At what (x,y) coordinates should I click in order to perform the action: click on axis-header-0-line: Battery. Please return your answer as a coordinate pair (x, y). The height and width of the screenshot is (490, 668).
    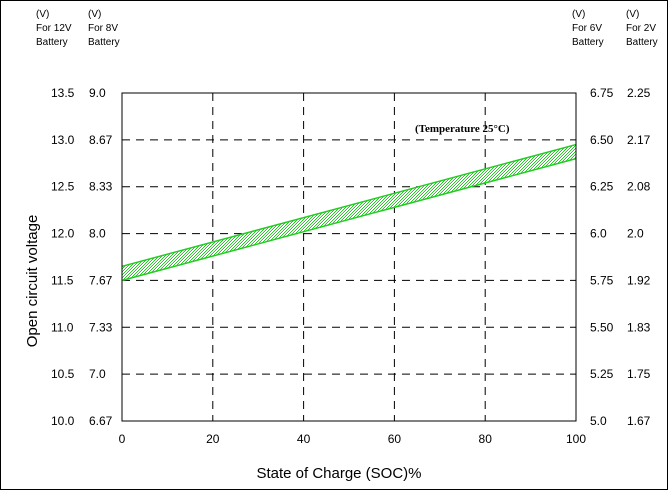
    Looking at the image, I should click on (52, 42).